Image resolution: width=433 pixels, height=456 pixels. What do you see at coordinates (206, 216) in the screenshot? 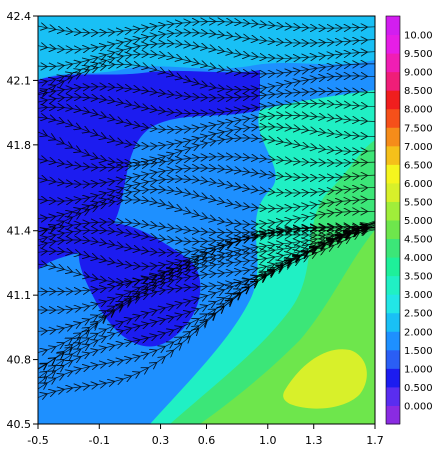
I see `streamline` at bounding box center [206, 216].